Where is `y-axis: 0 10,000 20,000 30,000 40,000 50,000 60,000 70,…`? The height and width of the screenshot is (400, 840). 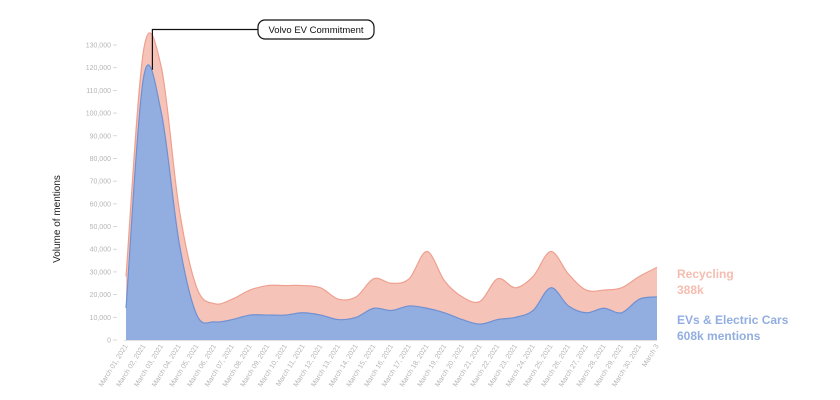
y-axis: 0 10,000 20,000 30,000 40,000 50,000 60,000 70,… is located at coordinates (101, 194).